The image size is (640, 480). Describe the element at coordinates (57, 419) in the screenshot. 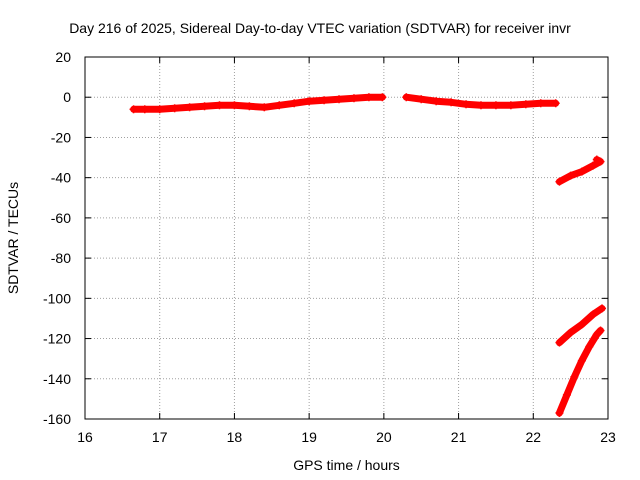

I see `y-tick-label: -160` at that location.